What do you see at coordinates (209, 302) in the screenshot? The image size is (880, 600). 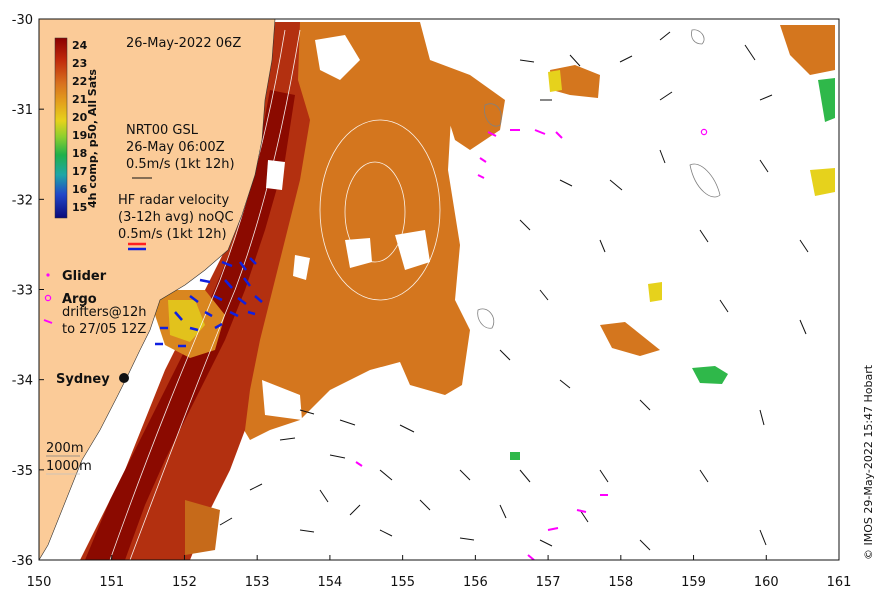 I see `hf-radar-vectors` at bounding box center [209, 302].